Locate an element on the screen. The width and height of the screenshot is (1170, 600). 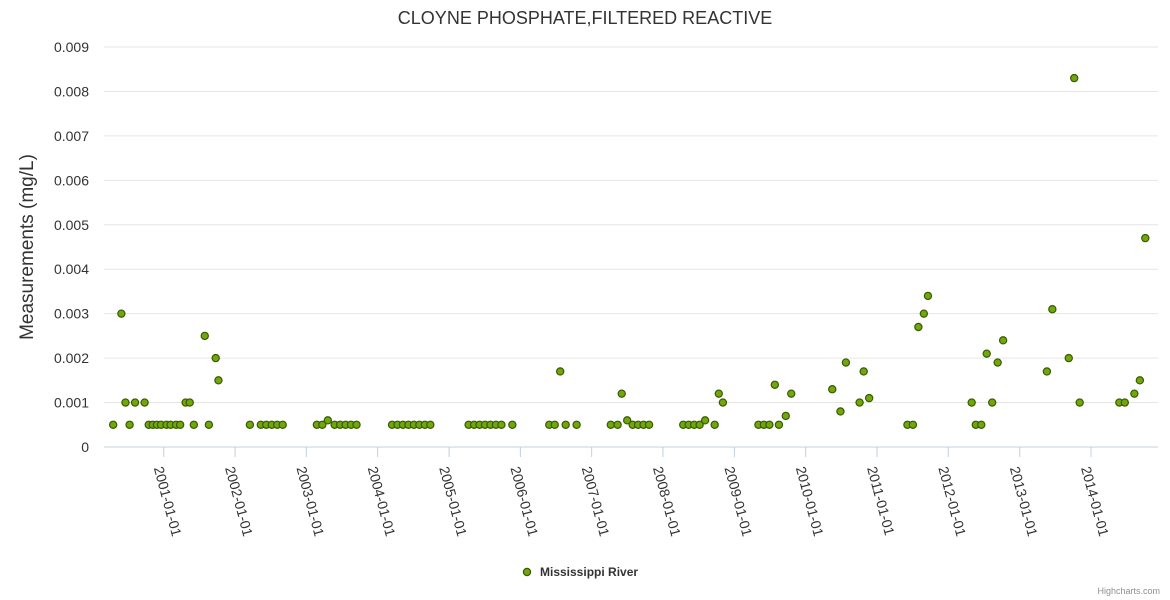
y-tick-label: 0.004 is located at coordinates (71, 269).